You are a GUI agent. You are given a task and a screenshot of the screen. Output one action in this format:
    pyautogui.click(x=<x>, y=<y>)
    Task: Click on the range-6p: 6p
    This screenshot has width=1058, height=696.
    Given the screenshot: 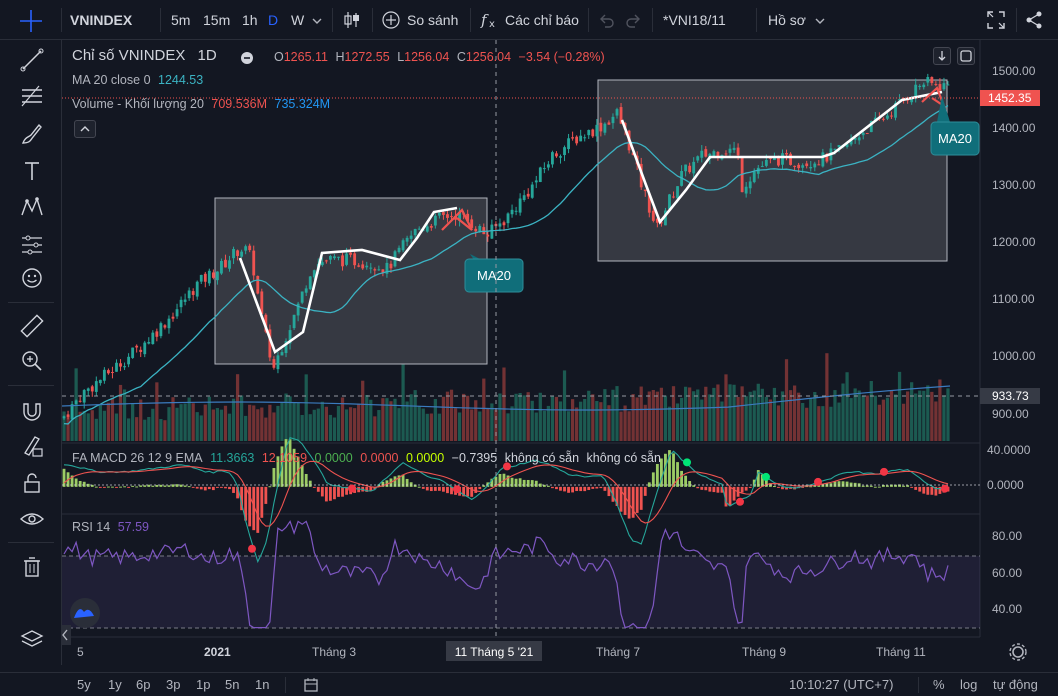 What is the action you would take?
    pyautogui.click(x=143, y=684)
    